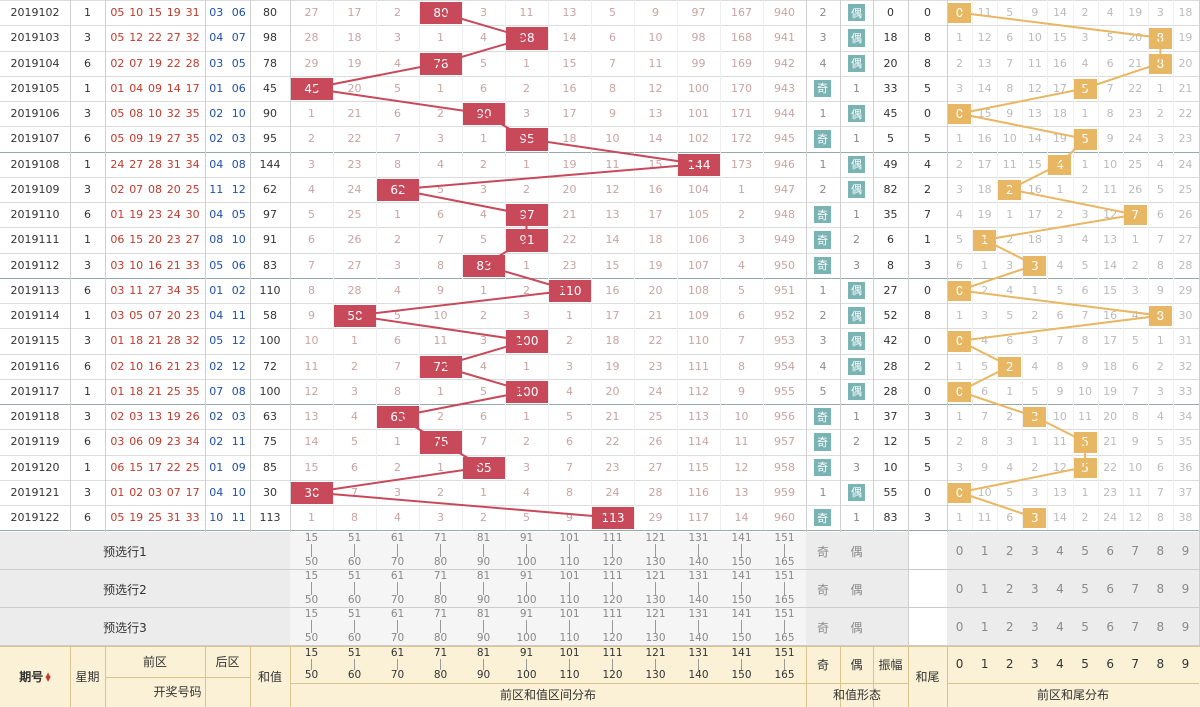 This screenshot has width=1200, height=707. I want to click on sum-range-miss: 944, so click(784, 114).